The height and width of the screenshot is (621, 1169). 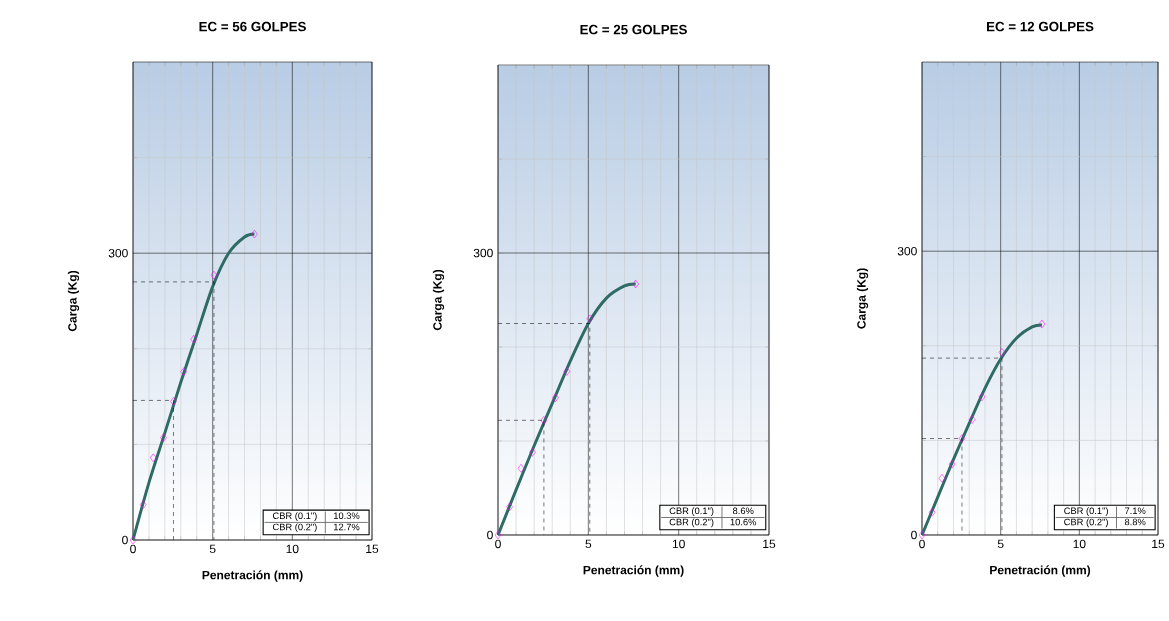 I want to click on annotation: 7.1%, so click(x=1135, y=511).